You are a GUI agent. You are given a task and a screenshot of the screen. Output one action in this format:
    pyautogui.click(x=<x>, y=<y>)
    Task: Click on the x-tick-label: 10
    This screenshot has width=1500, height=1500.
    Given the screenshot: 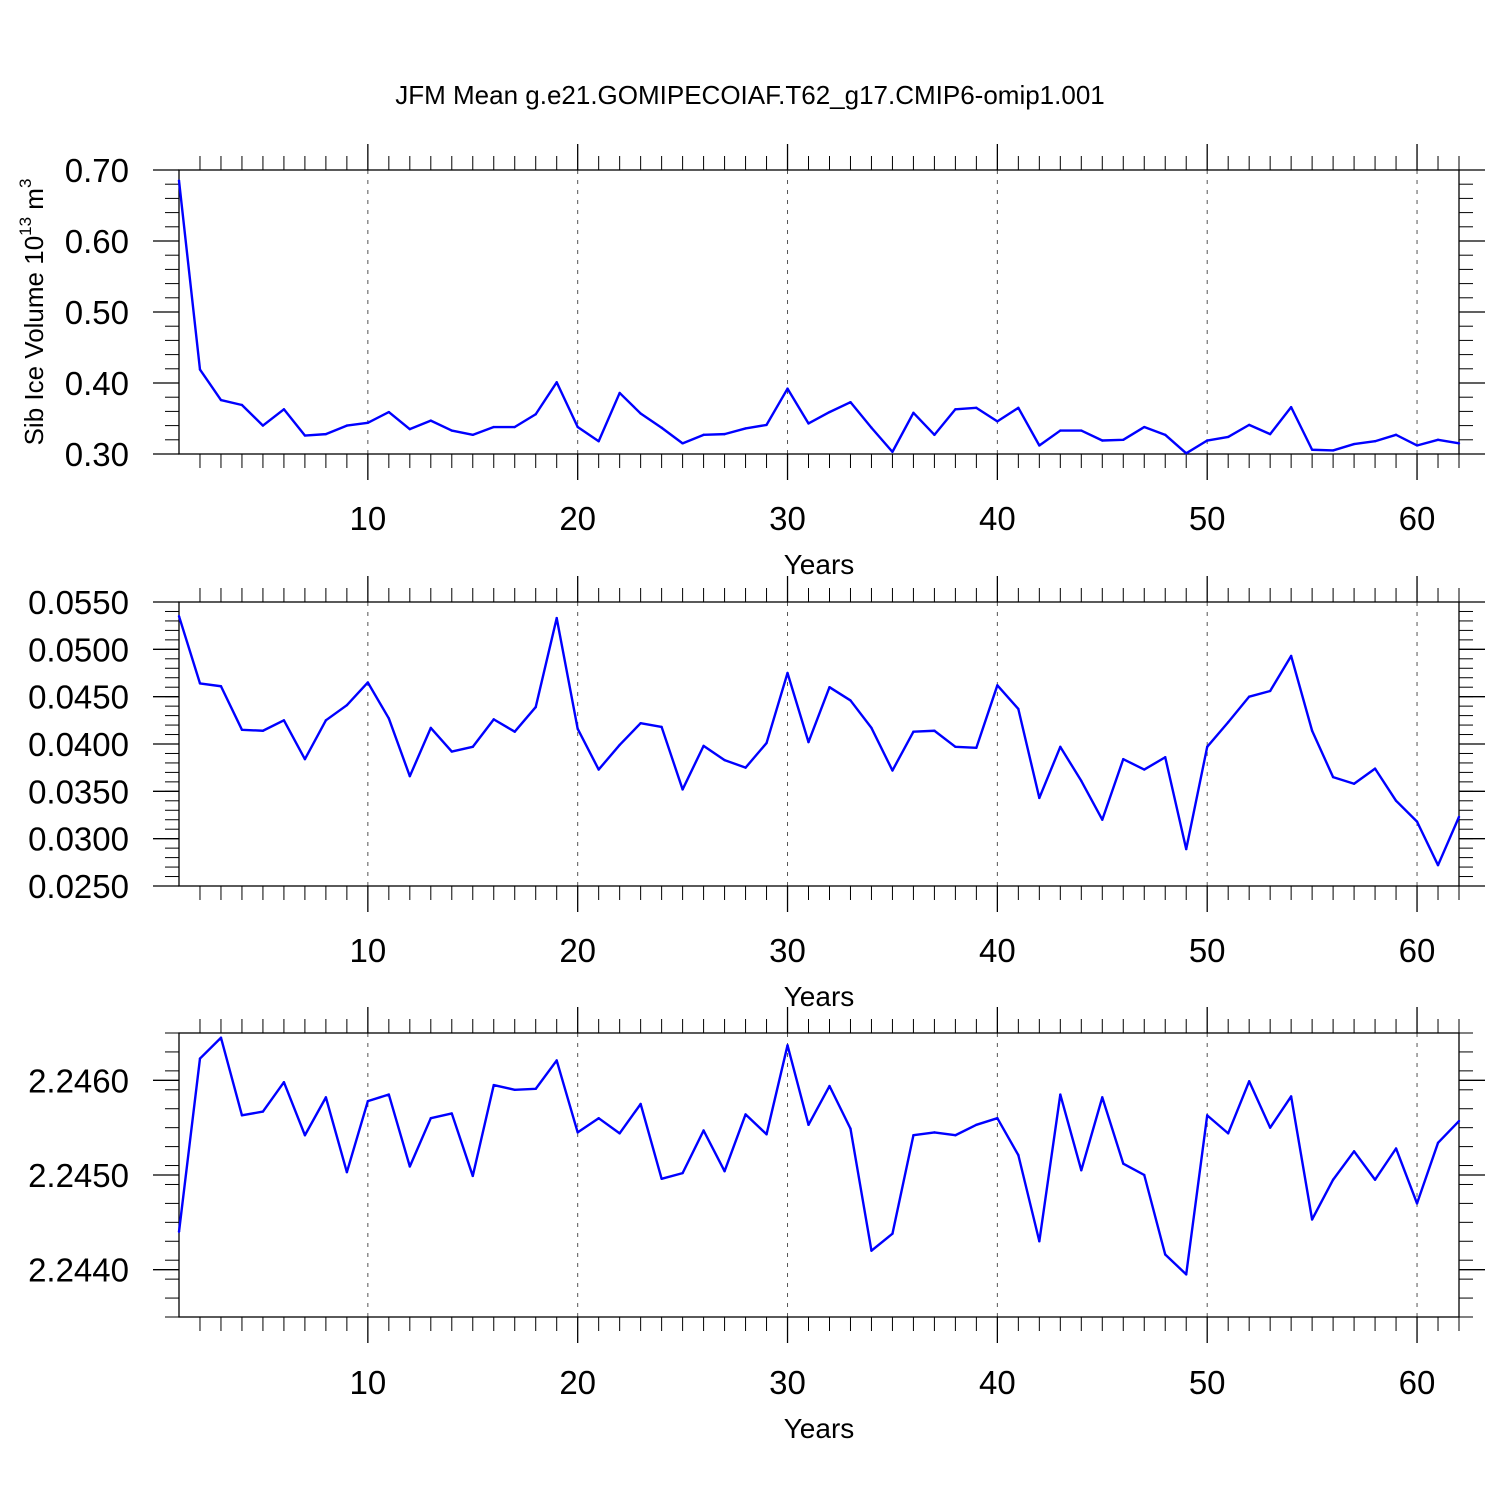 What is the action you would take?
    pyautogui.click(x=367, y=518)
    